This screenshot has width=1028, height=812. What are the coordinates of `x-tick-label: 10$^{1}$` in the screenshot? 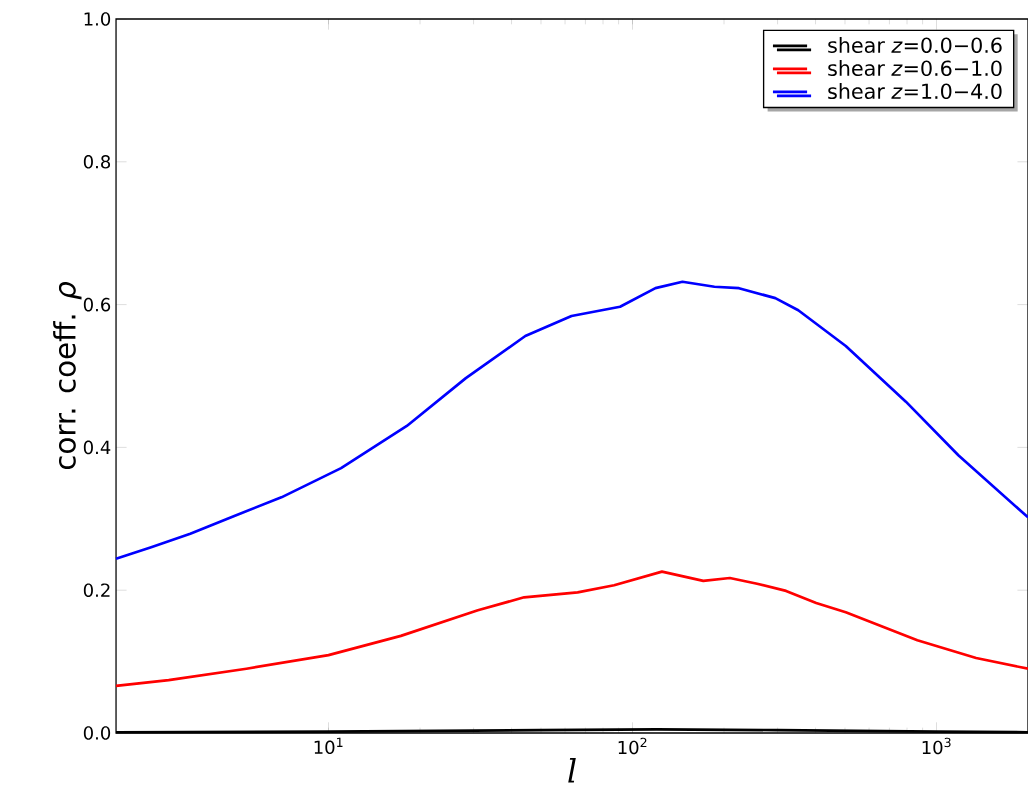 It's located at (328, 746).